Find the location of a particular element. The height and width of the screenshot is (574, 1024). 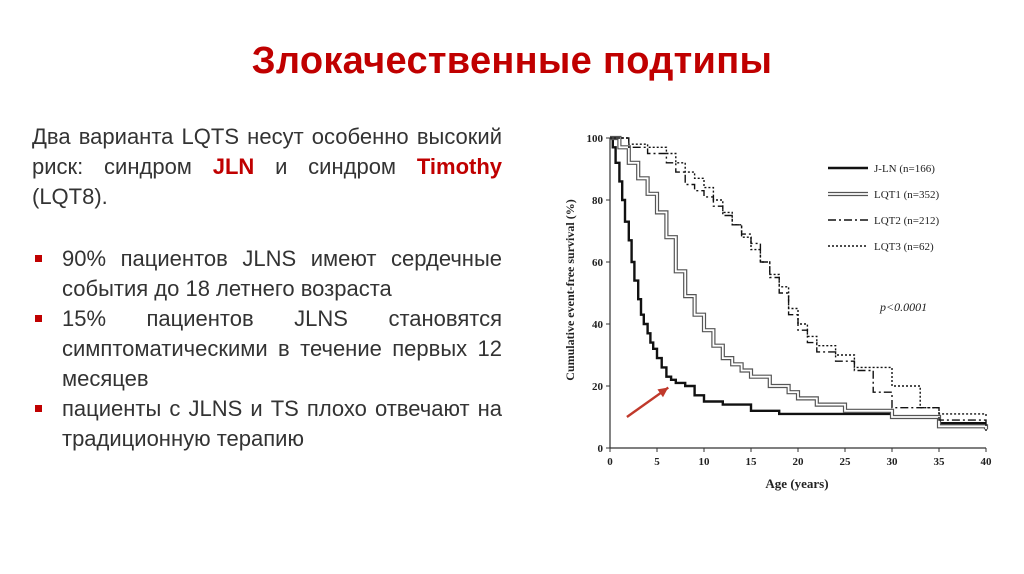

intro-text-3: (LQT8). is located at coordinates (70, 196).